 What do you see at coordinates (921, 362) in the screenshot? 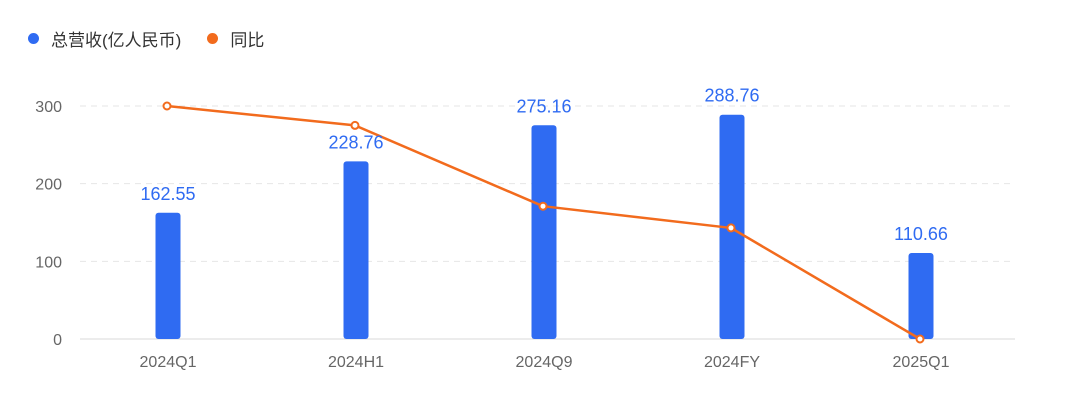
I see `x-tick-label: 2025Q1` at bounding box center [921, 362].